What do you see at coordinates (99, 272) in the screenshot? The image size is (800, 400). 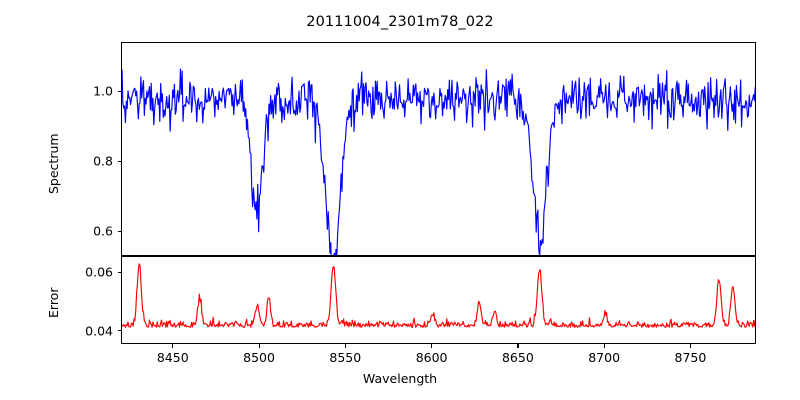 I see `y-tick-label: 0.06` at bounding box center [99, 272].